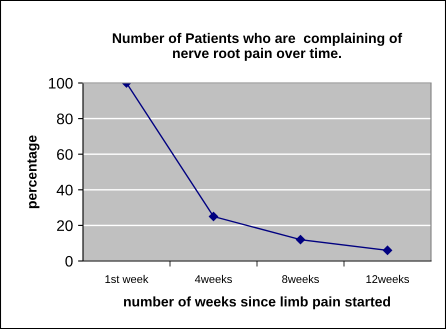 This screenshot has height=329, width=446. I want to click on x-tick-label: 8weeks, so click(300, 279).